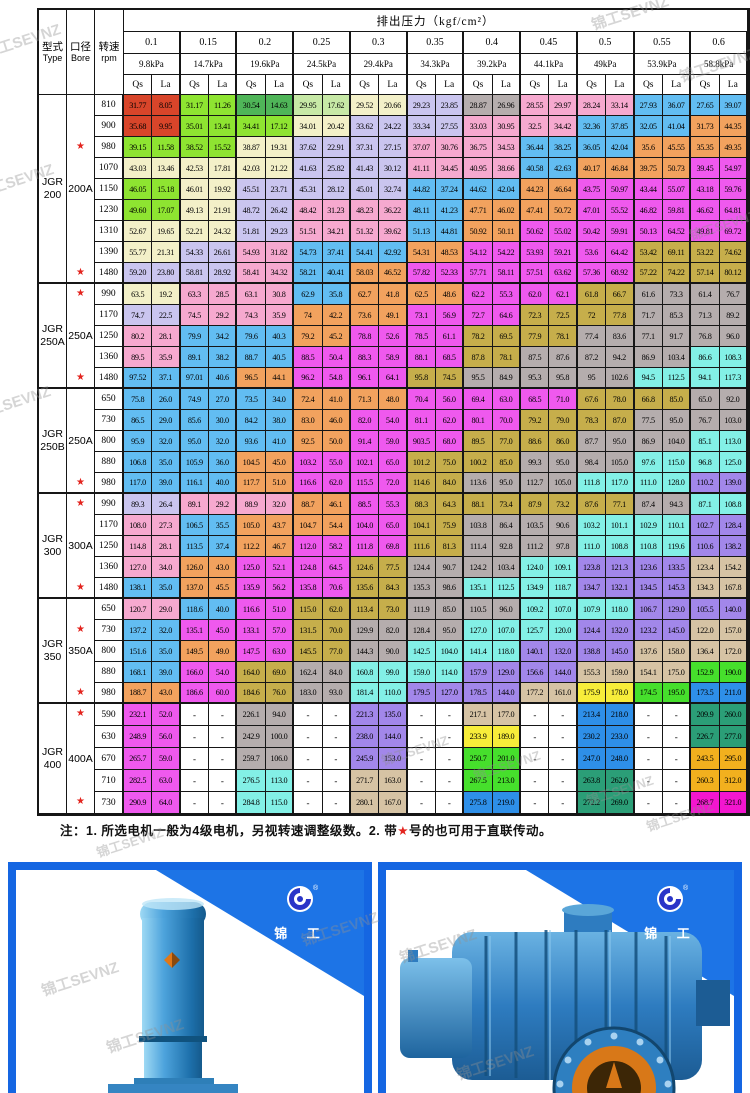 Image resolution: width=750 pixels, height=1093 pixels. I want to click on data-cell: 111.9, so click(421, 609).